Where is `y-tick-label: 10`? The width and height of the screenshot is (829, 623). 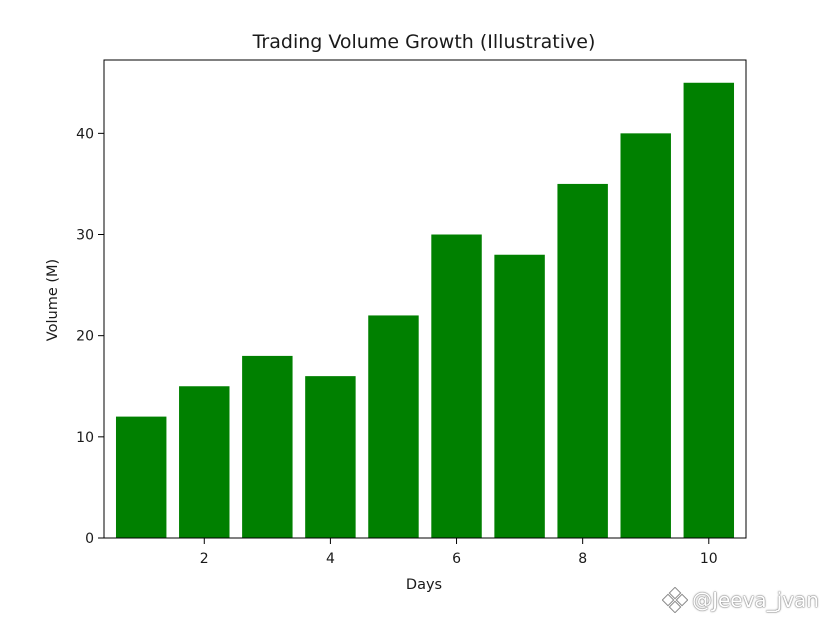
y-tick-label: 10 is located at coordinates (85, 438).